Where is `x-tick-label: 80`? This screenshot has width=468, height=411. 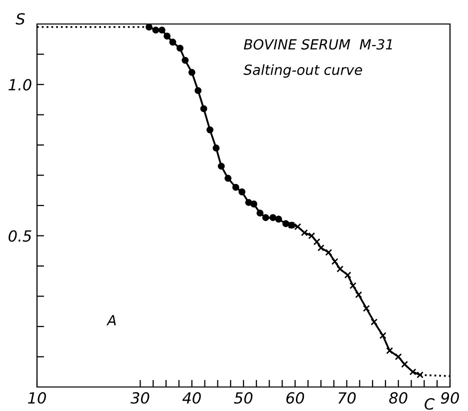 x-tick-label: 80 is located at coordinates (398, 398).